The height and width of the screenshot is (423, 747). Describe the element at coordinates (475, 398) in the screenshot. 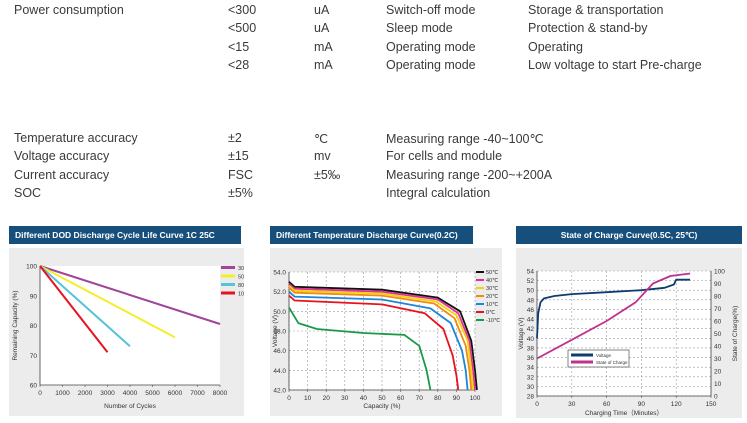

I see `x-tick-label: 100` at that location.